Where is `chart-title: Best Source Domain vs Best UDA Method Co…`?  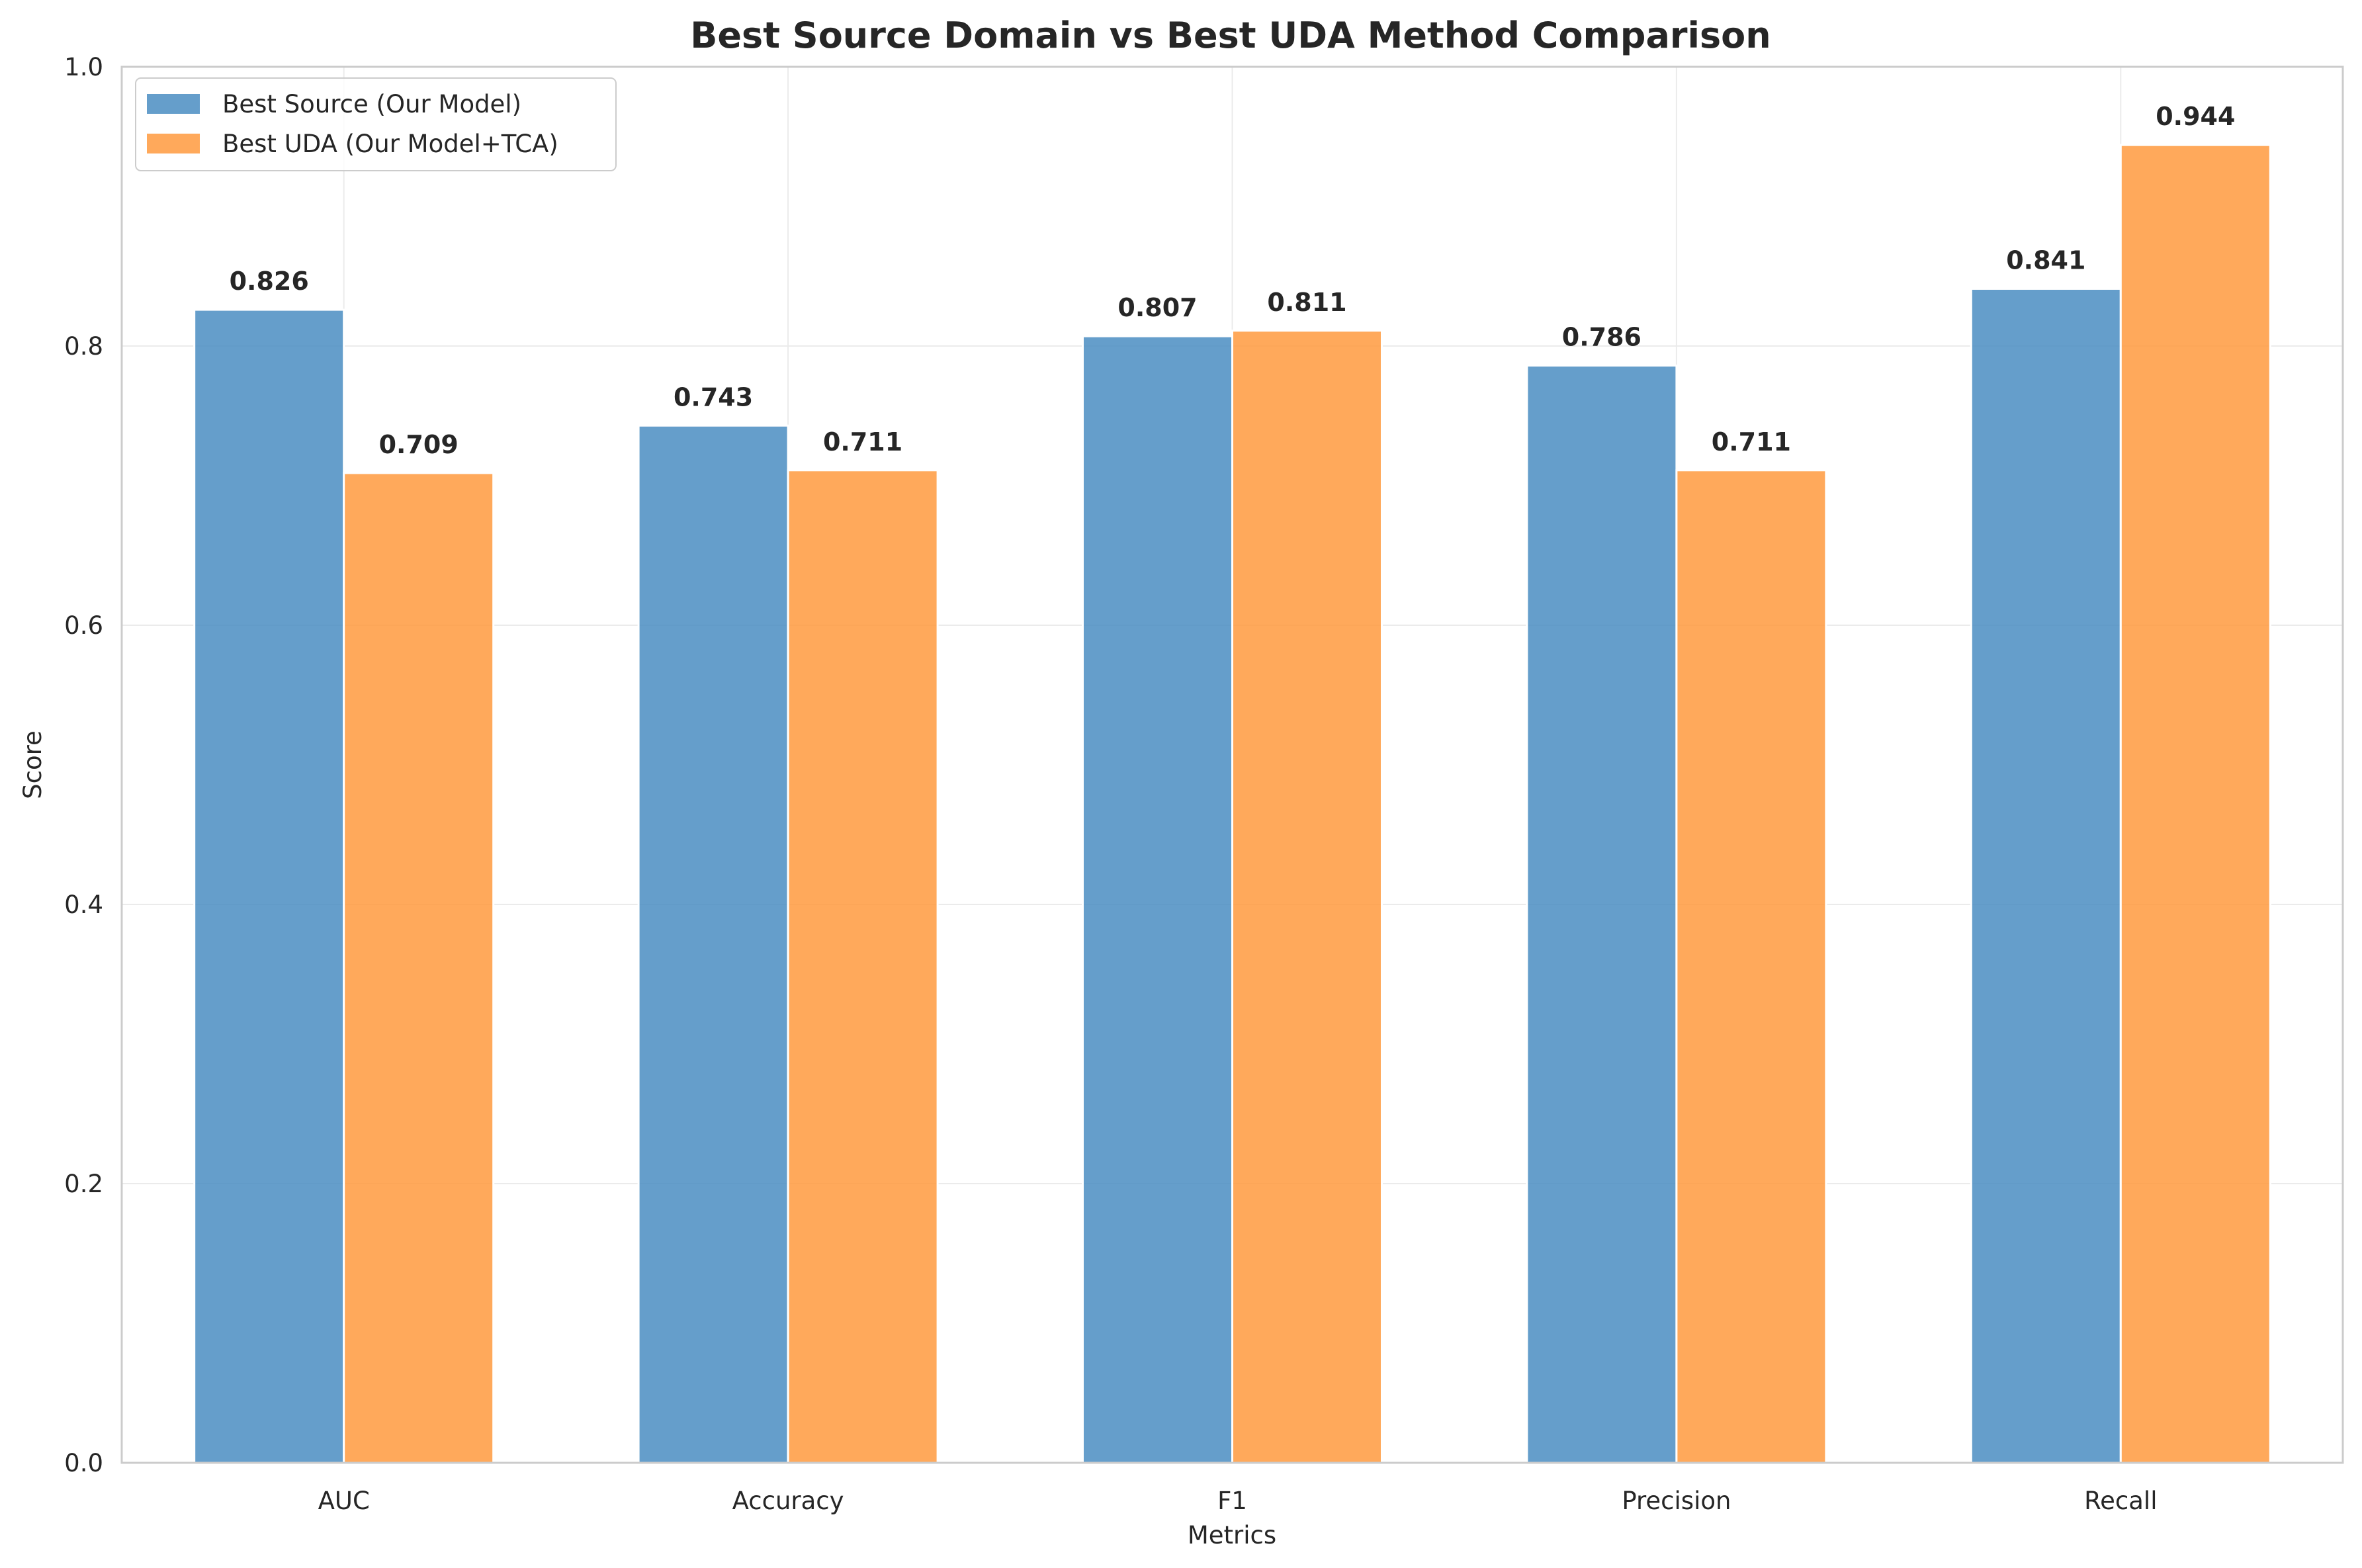
chart-title: Best Source Domain vs Best UDA Method Co… is located at coordinates (1230, 35).